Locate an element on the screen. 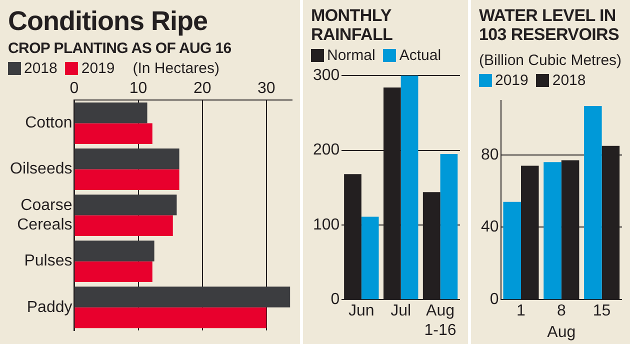 This screenshot has height=344, width=630. y-tick-label: Cotton is located at coordinates (48, 123).